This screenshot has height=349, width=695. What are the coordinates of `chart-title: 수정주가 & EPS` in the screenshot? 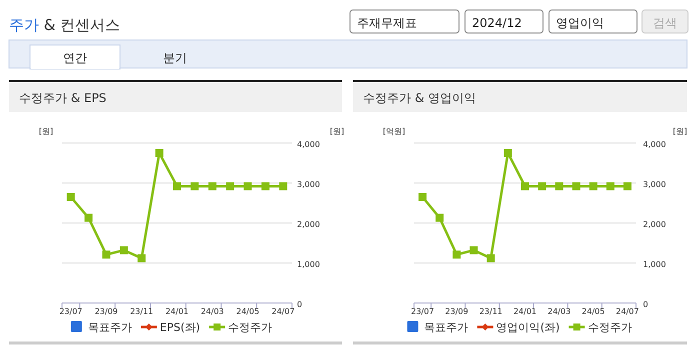 It's located at (62, 98).